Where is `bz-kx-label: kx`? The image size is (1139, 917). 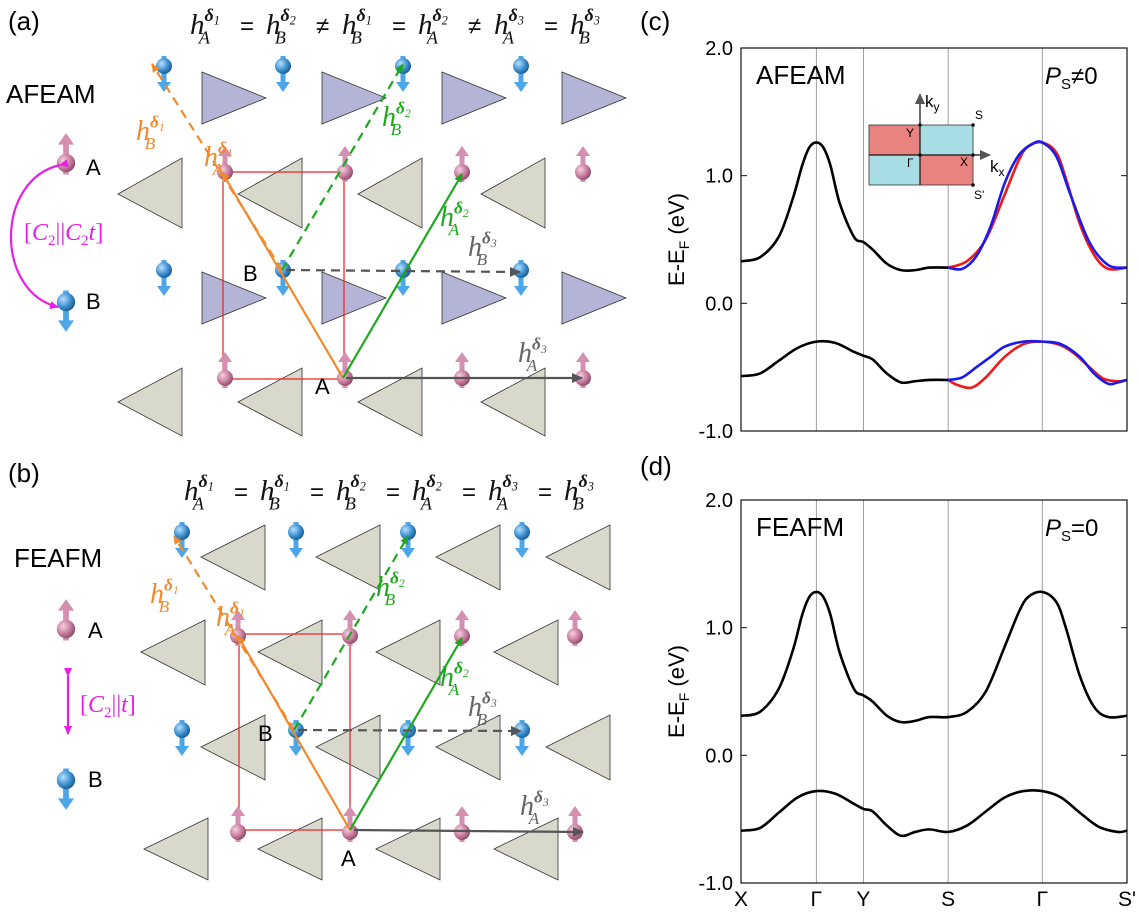 bz-kx-label: kx is located at coordinates (997, 168).